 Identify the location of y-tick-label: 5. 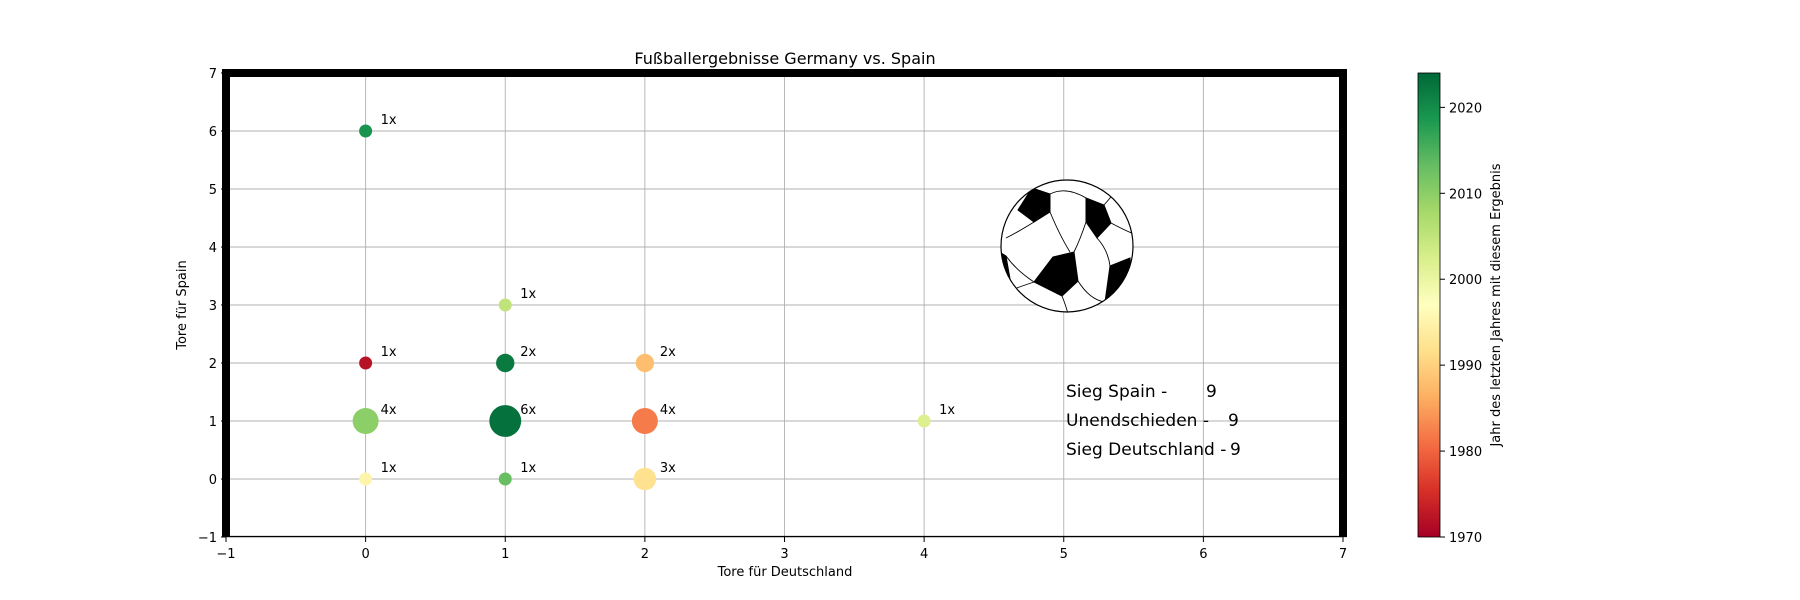
(213, 190).